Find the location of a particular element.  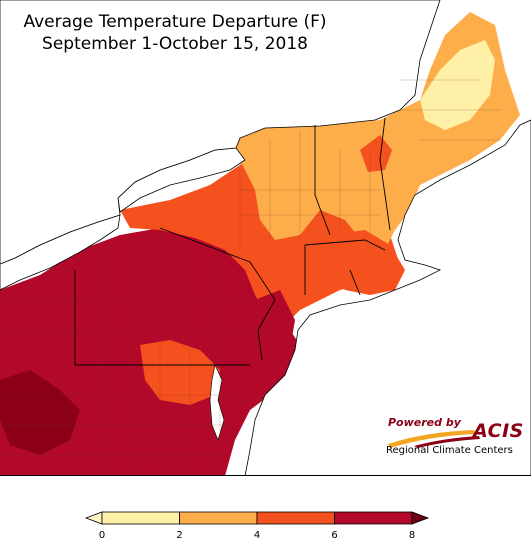

acis-logo: Powered by ACIS Regional Climate Centers is located at coordinates (453, 437).